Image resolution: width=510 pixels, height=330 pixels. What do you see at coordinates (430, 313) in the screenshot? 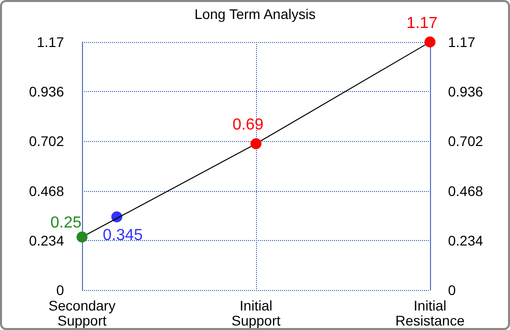
I see `x-tick-label: Initial Resistance` at bounding box center [430, 313].